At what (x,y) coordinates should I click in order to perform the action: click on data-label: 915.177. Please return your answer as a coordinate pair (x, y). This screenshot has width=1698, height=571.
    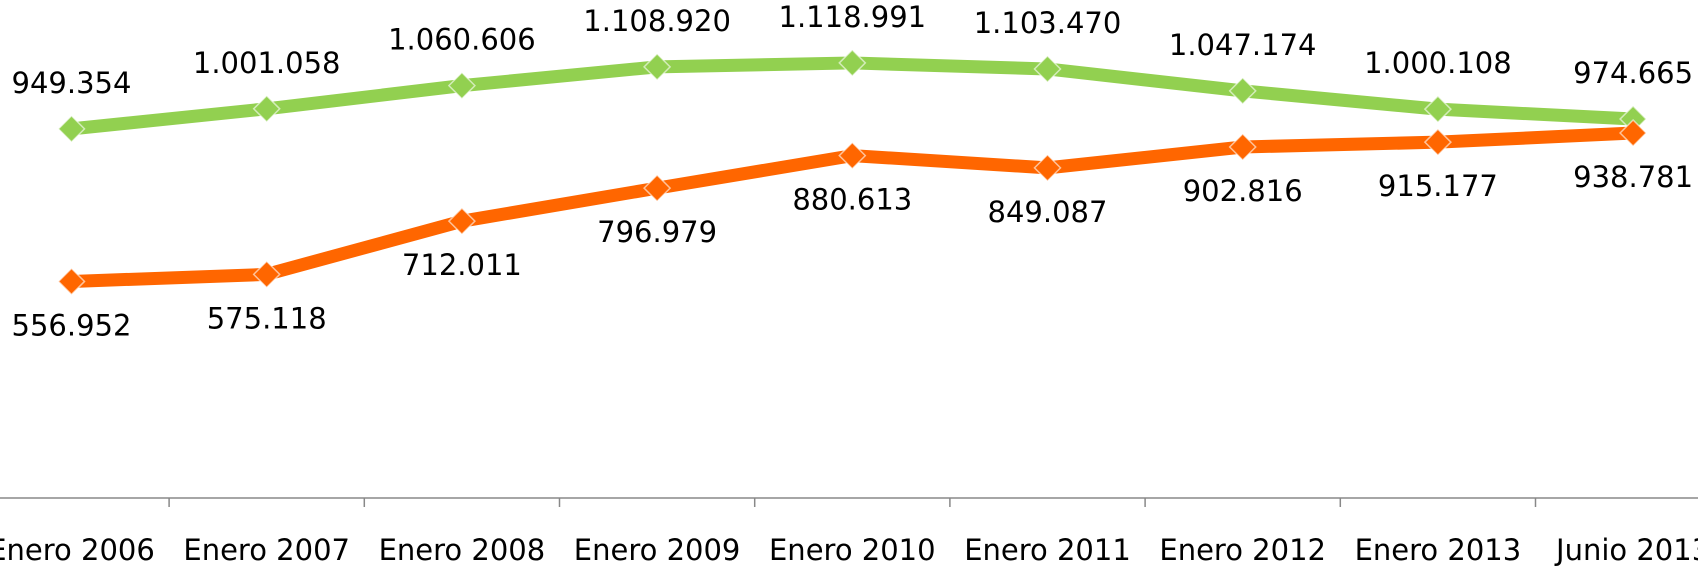
    Looking at the image, I should click on (1438, 186).